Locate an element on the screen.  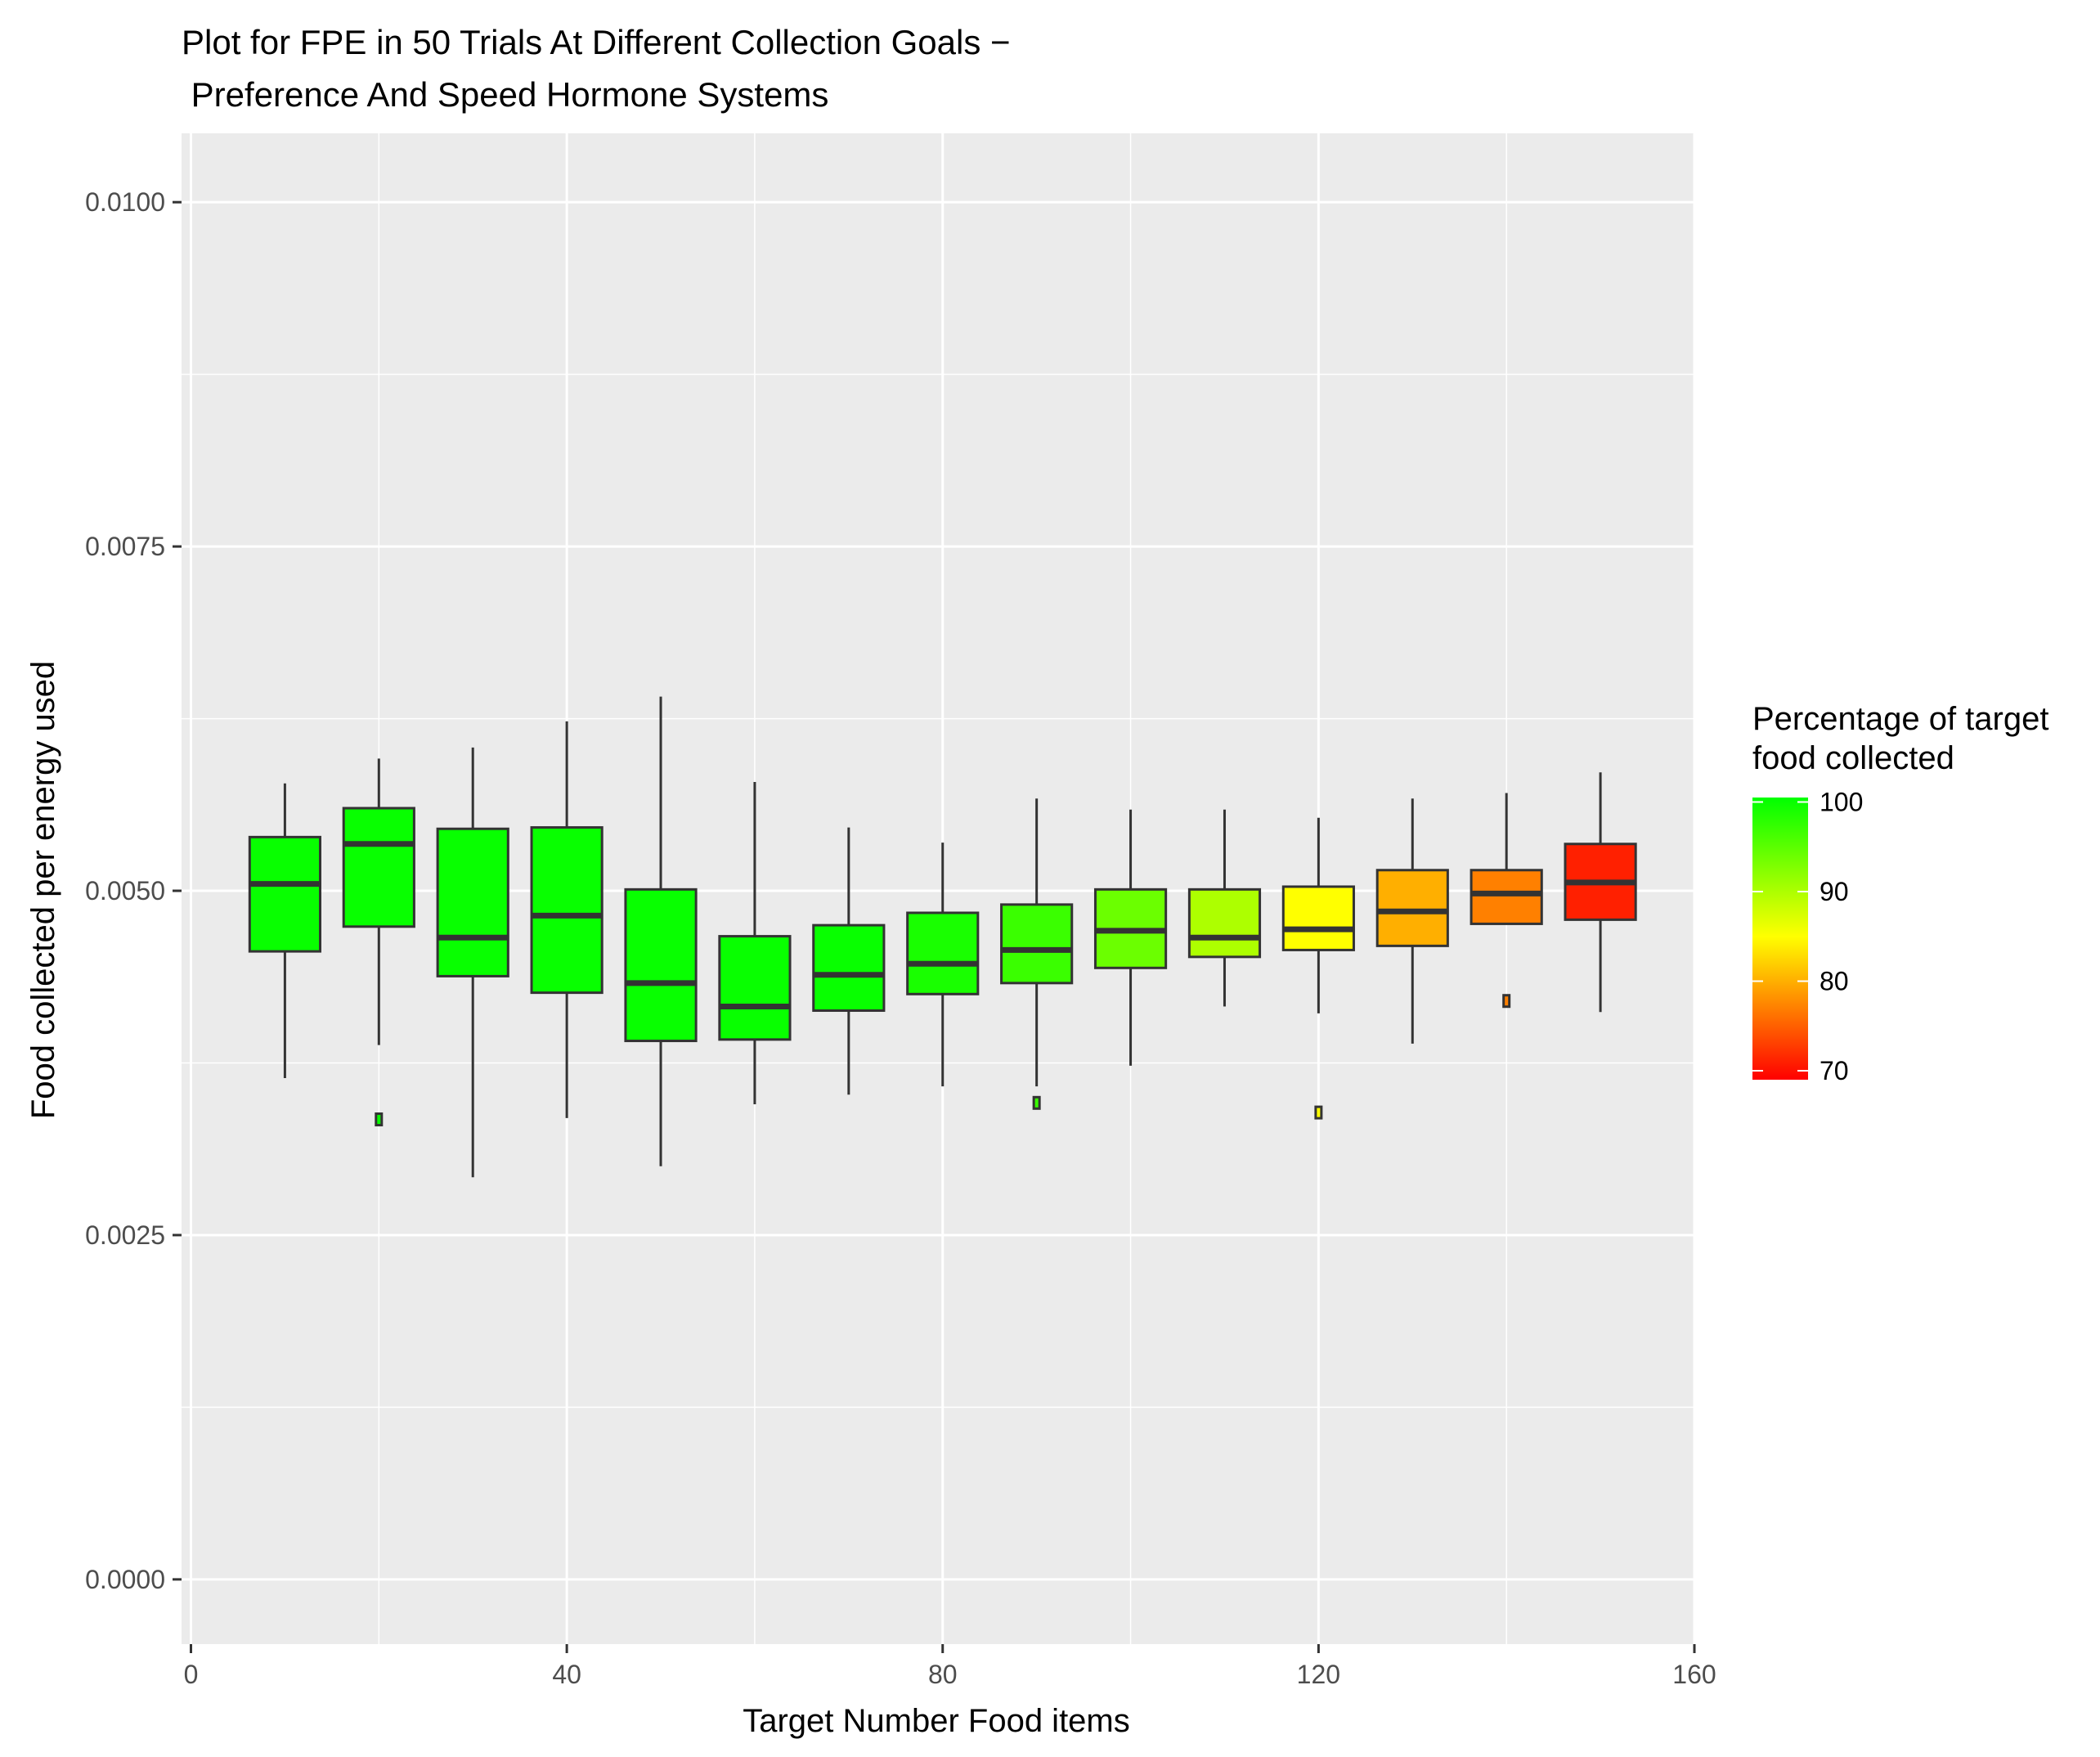
x-axis-title: Target Number Food items is located at coordinates (936, 1721).